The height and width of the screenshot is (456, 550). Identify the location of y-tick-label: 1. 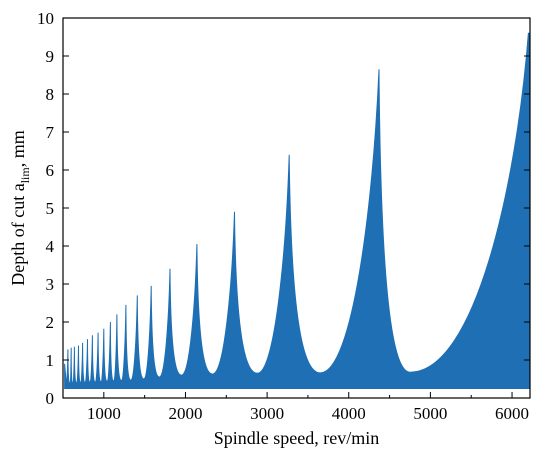
(50, 360).